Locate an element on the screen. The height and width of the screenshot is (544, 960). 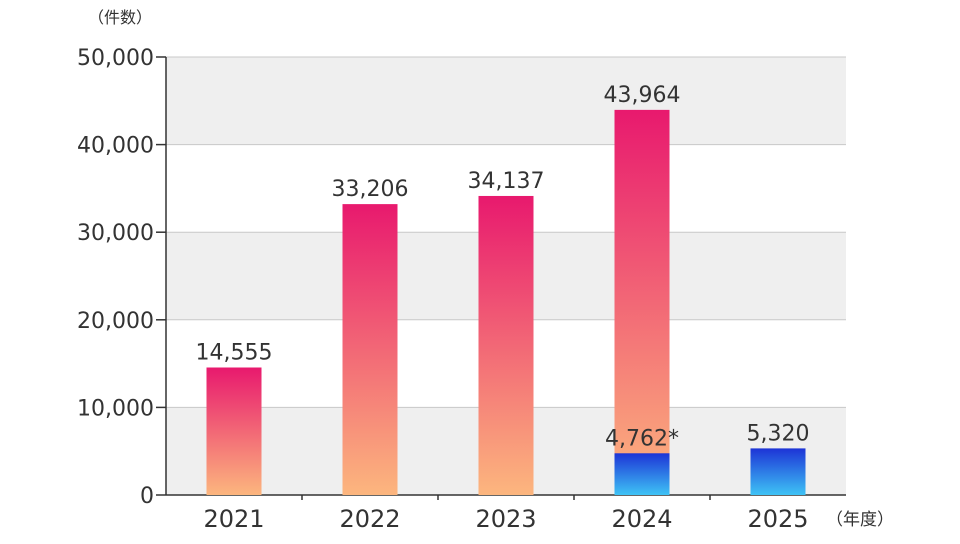
data-label: 14,555 is located at coordinates (234, 352).